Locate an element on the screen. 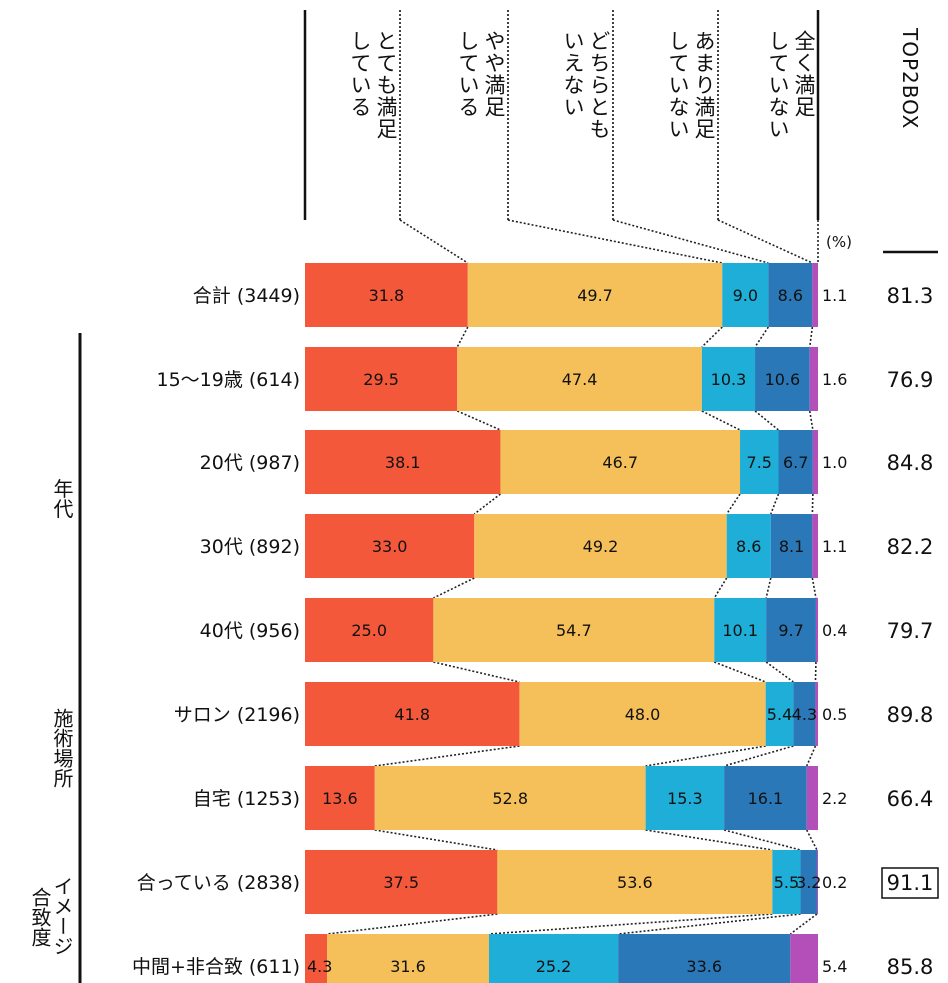 This screenshot has width=948, height=983. bar-value-label-r5-s4: 0.5 is located at coordinates (834, 714).